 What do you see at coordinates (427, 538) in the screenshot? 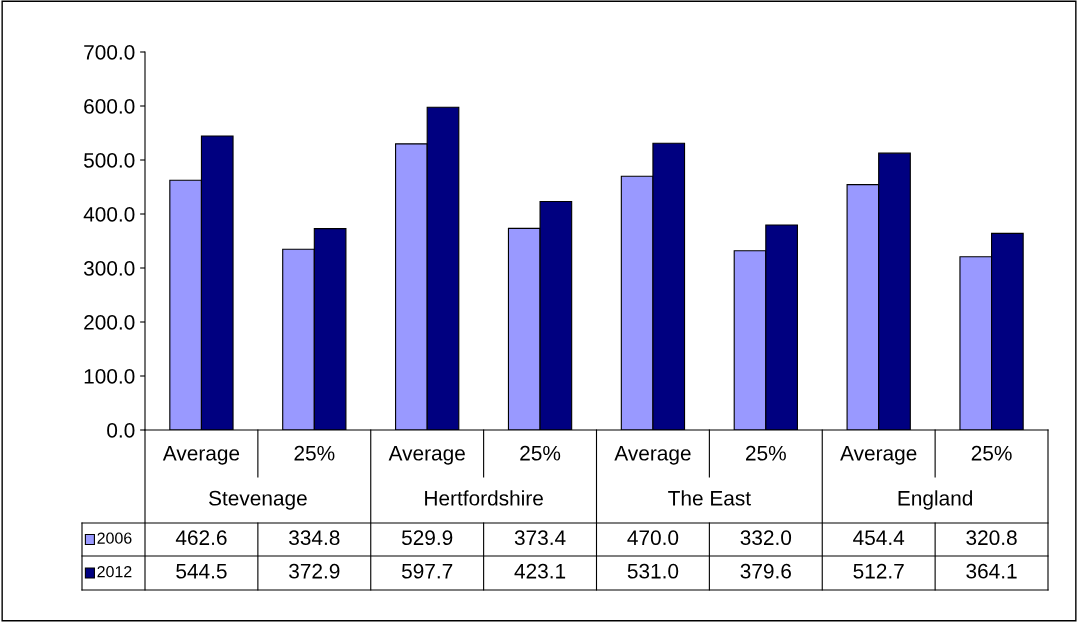
I see `data-label: 529.9` at bounding box center [427, 538].